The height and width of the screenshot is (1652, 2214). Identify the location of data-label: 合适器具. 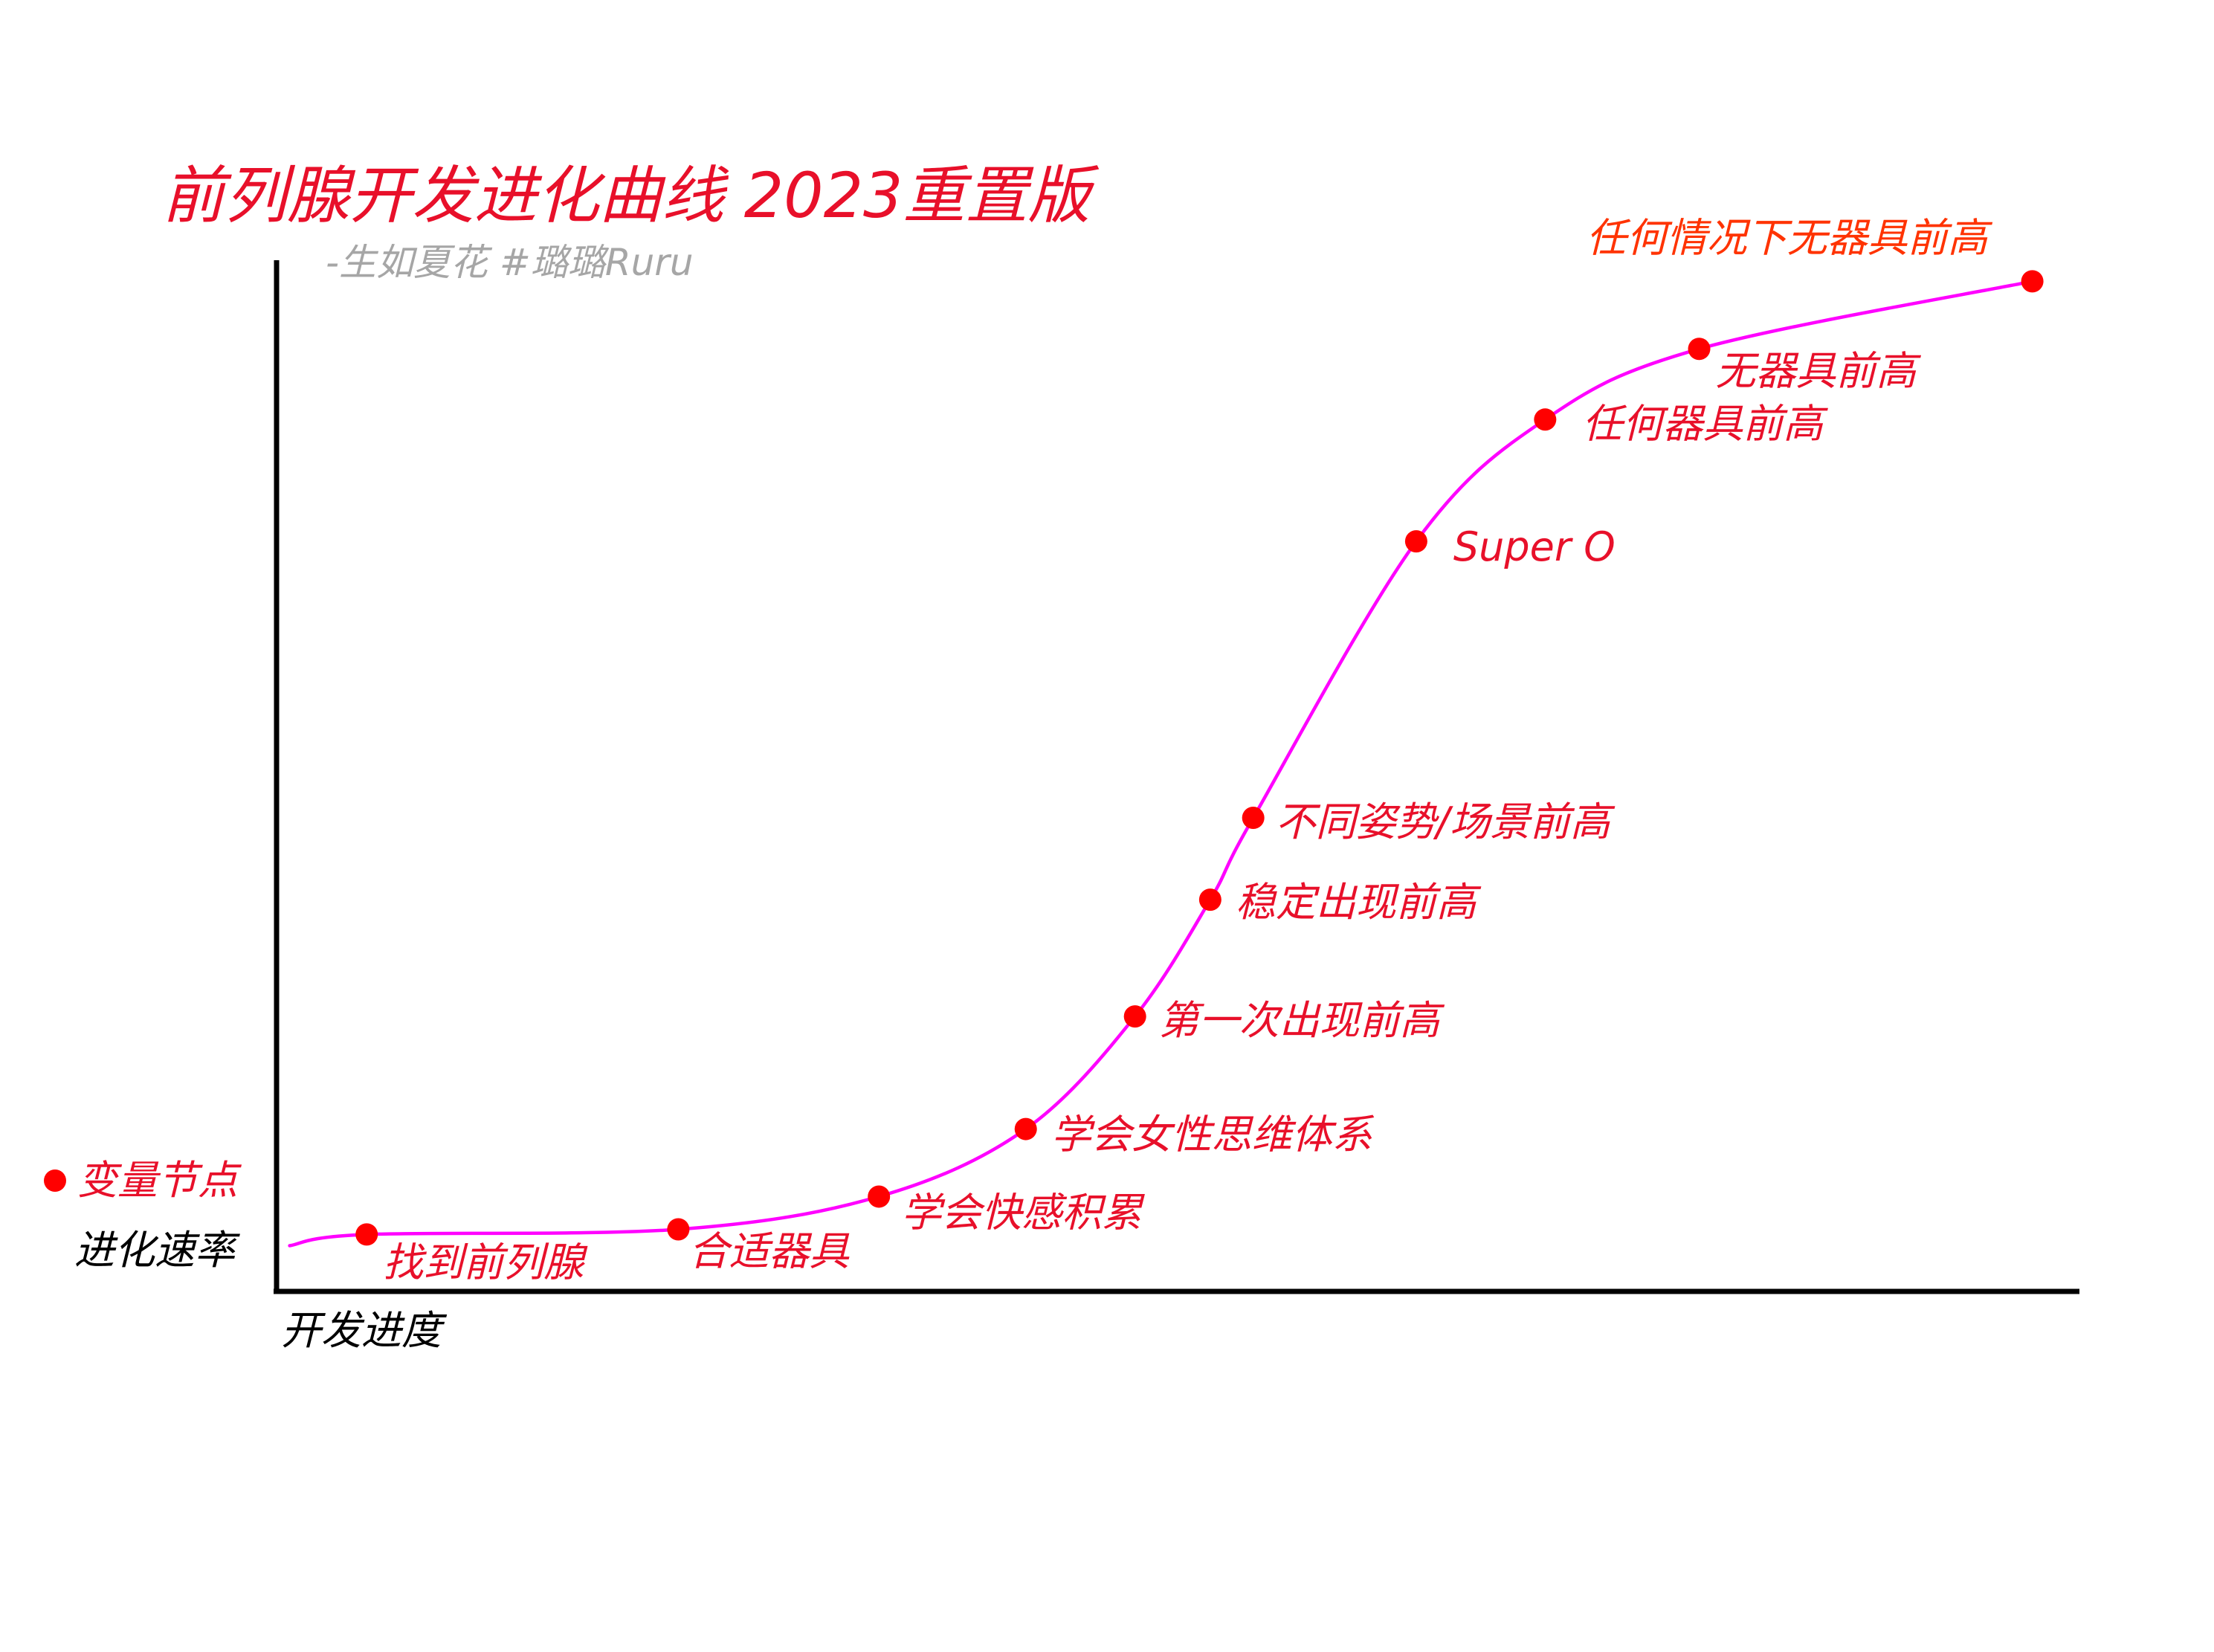
(769, 1251).